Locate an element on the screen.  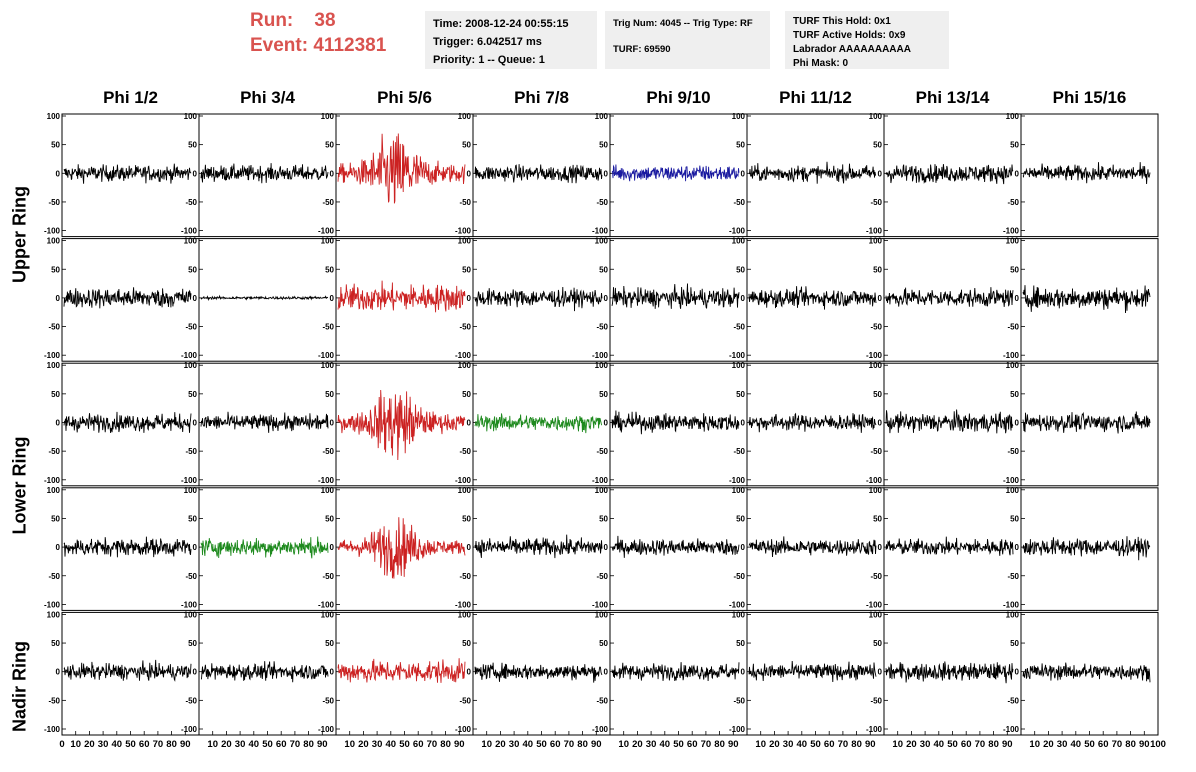
labrador-text: Labrador AAAAAAAAAA is located at coordinates (852, 49).